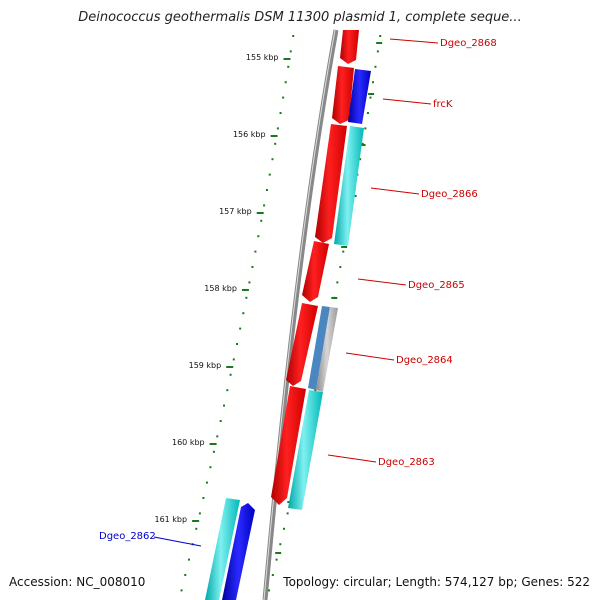 Image resolution: width=600 pixels, height=600 pixels. What do you see at coordinates (249, 134) in the screenshot?
I see `scale-tick-label: 156 kbp` at bounding box center [249, 134].